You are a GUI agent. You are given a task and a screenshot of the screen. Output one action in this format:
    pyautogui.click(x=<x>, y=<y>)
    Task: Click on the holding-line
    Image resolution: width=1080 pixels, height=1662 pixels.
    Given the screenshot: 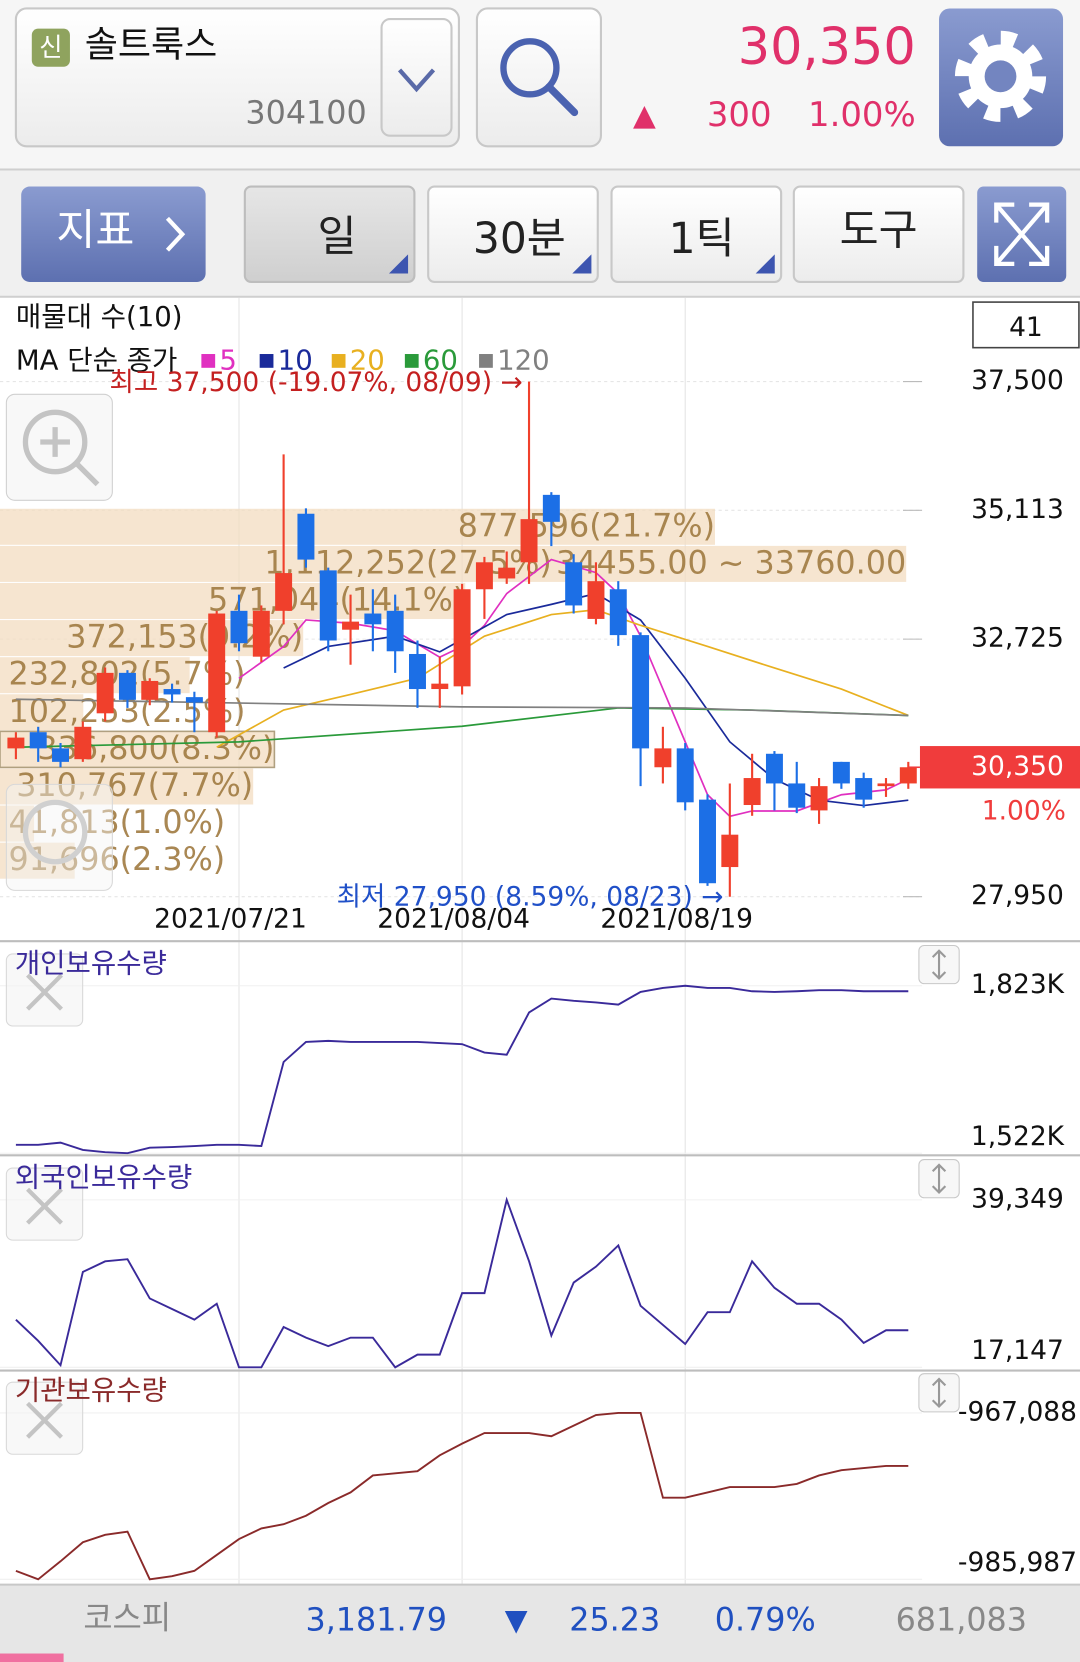 What is the action you would take?
    pyautogui.click(x=462, y=1282)
    